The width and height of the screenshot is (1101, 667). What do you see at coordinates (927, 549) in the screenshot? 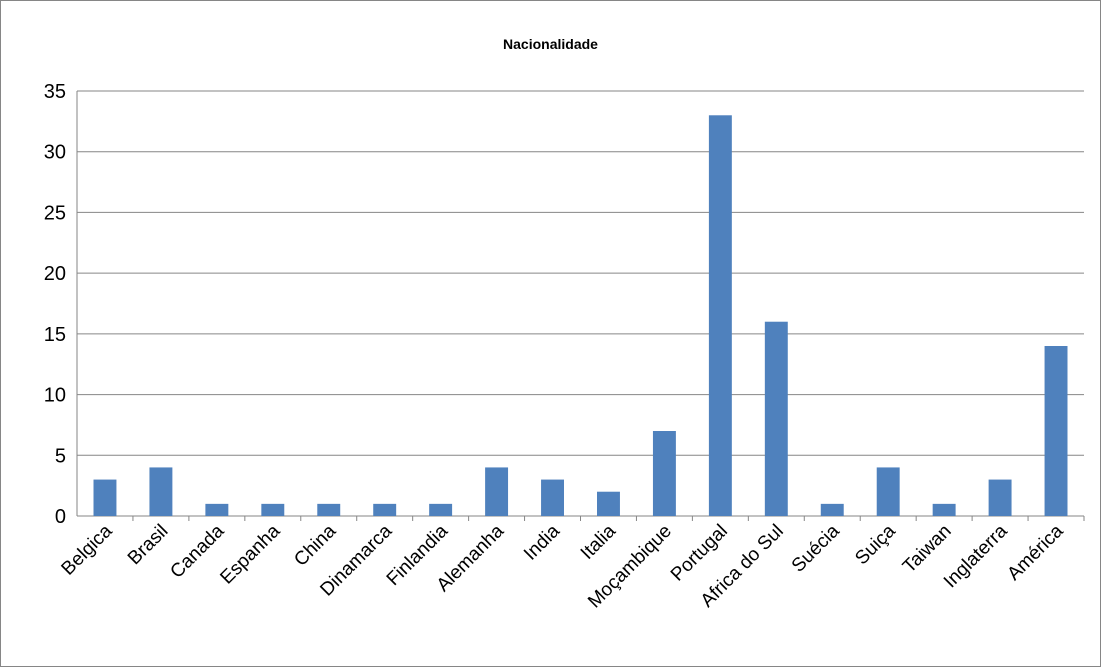
I see `x-tick-label: Taiwan` at bounding box center [927, 549].